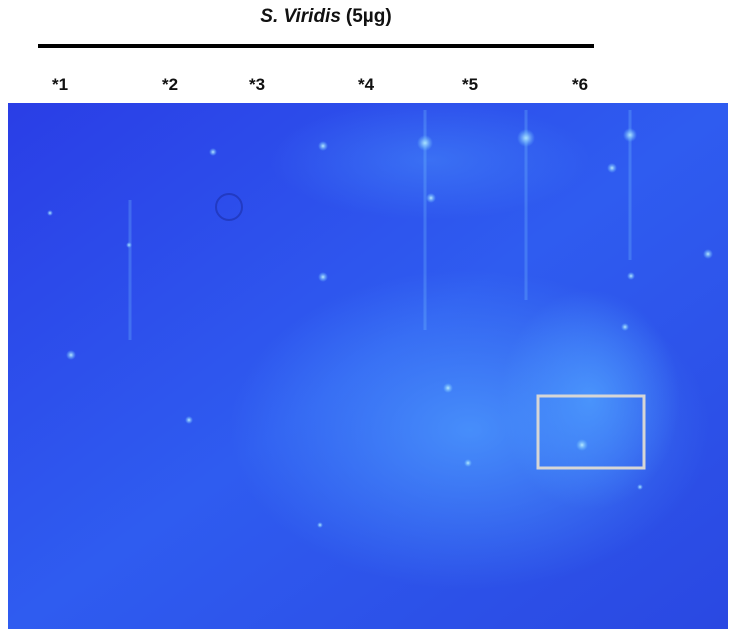 This screenshot has width=736, height=634. Describe the element at coordinates (257, 84) in the screenshot. I see `lane-label: *3` at that location.